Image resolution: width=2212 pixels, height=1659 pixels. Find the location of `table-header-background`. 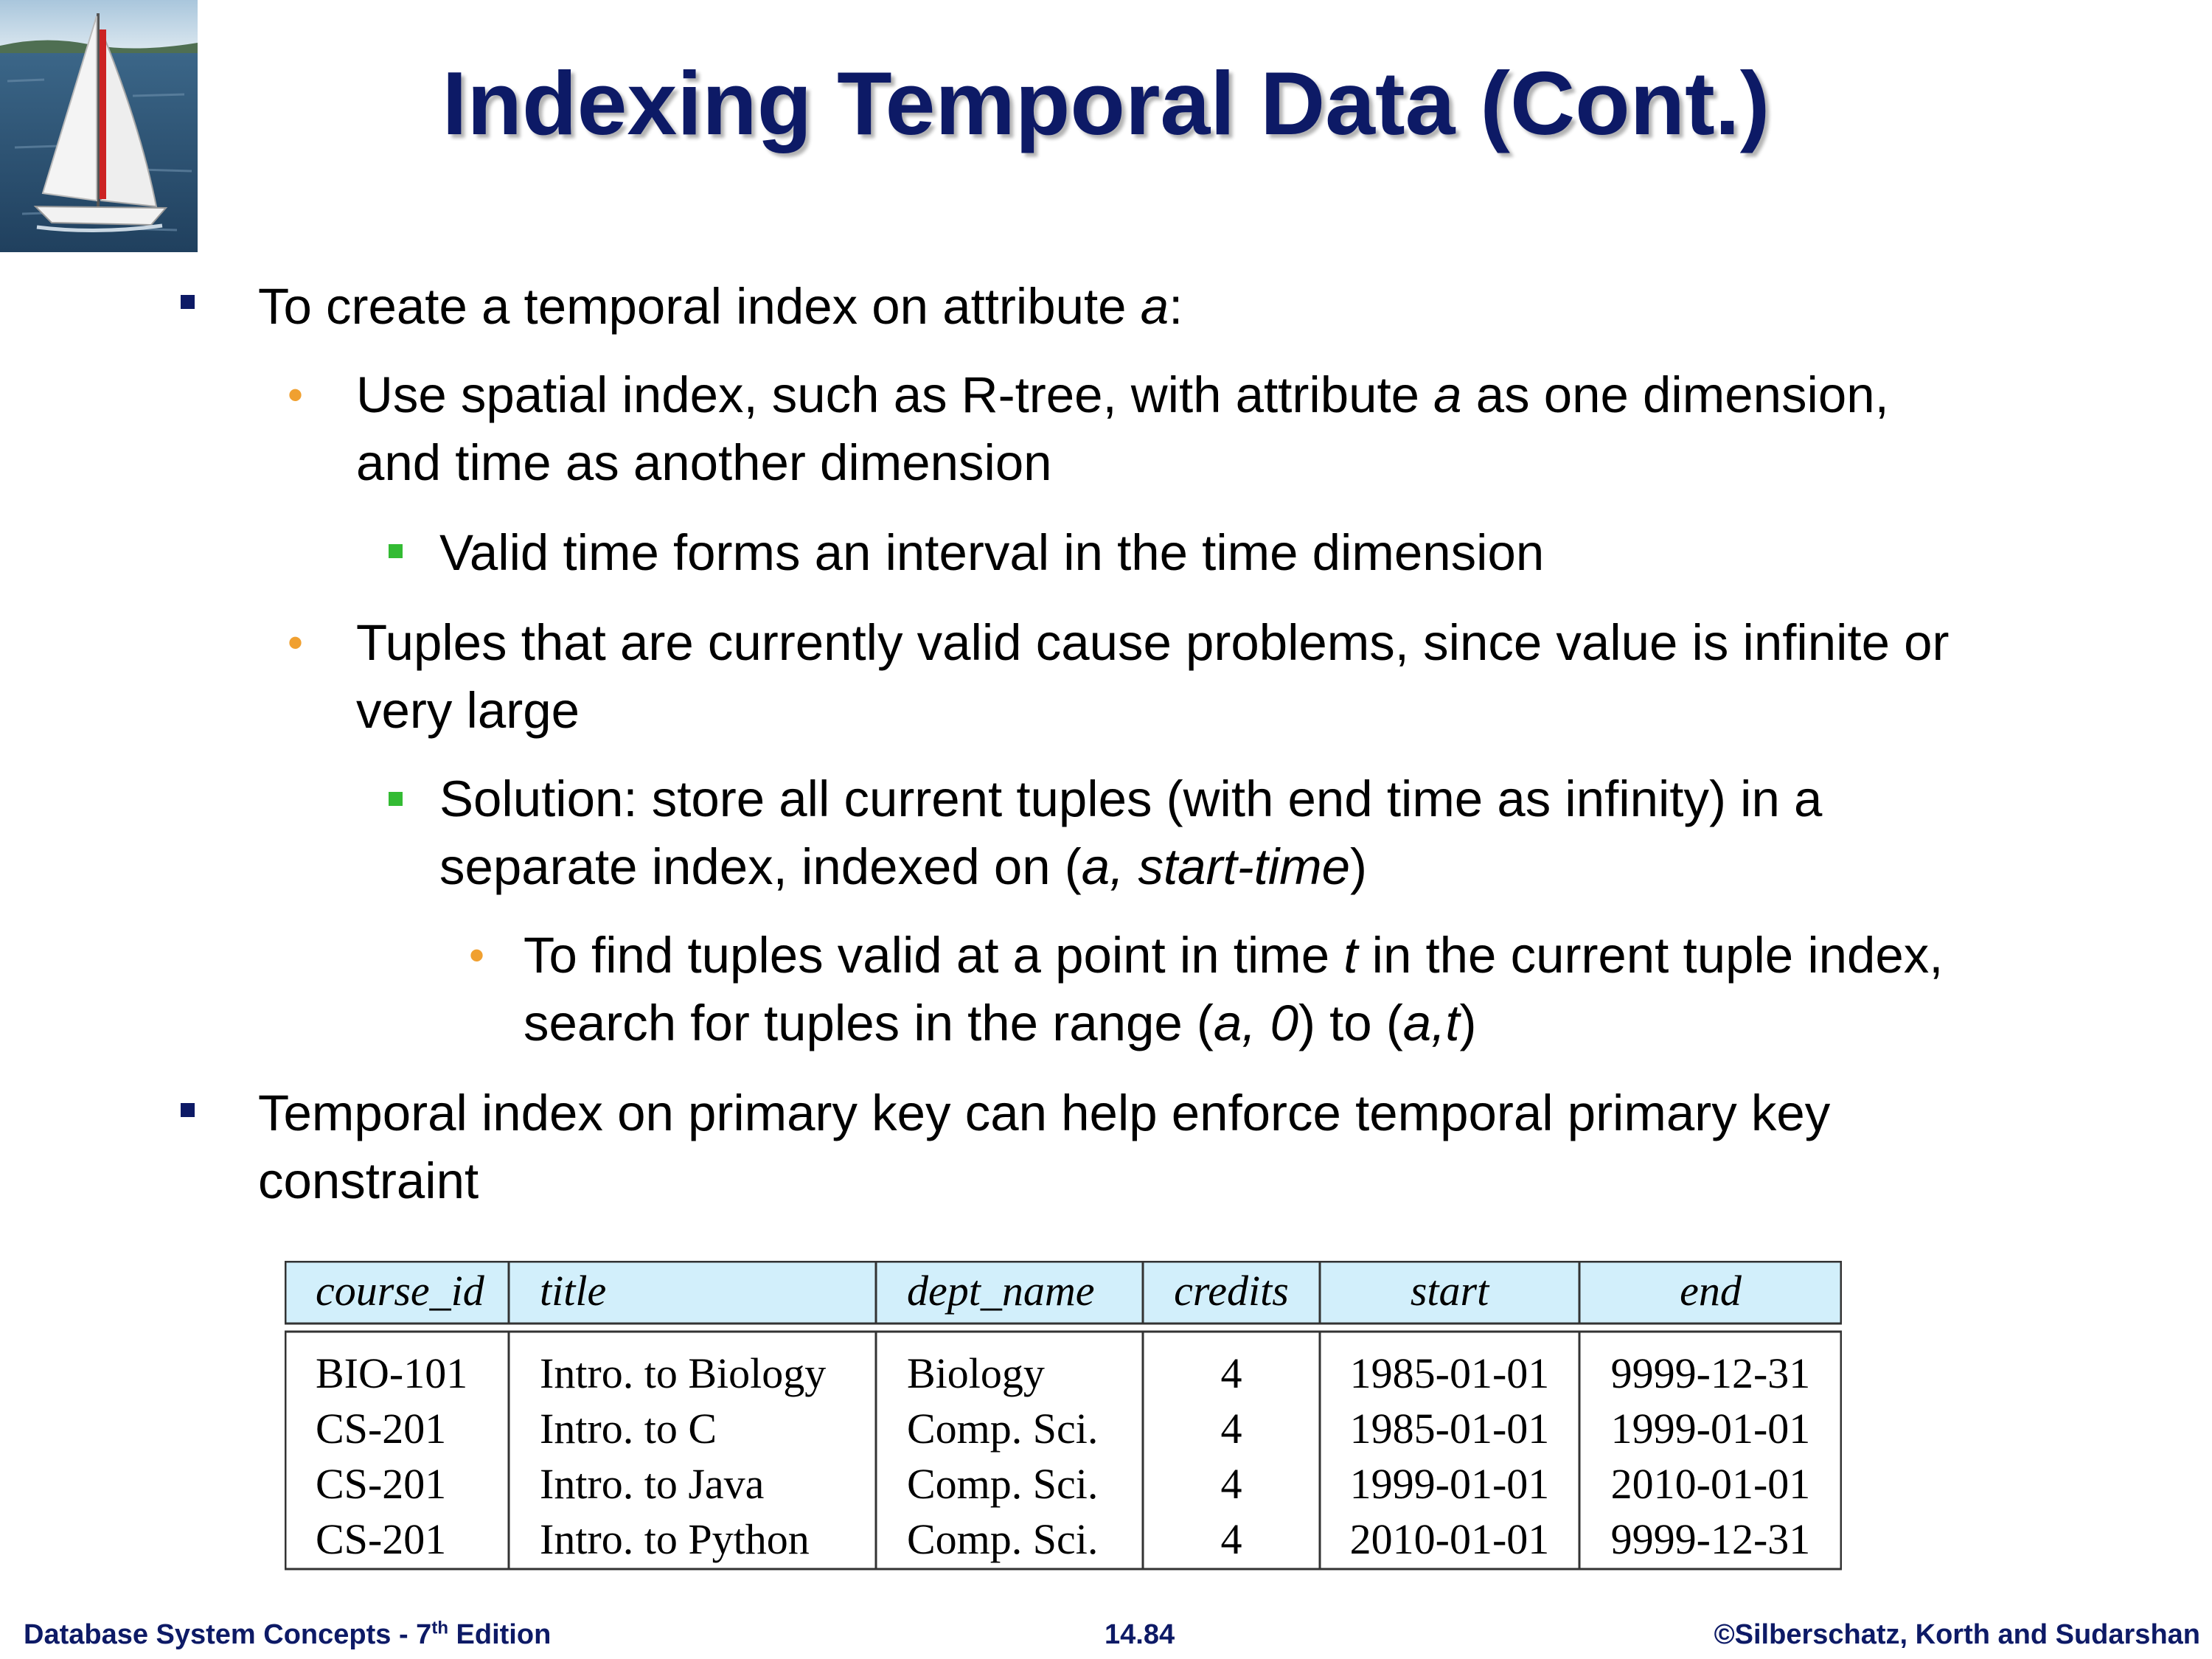

table-header-background is located at coordinates (1063, 1292).